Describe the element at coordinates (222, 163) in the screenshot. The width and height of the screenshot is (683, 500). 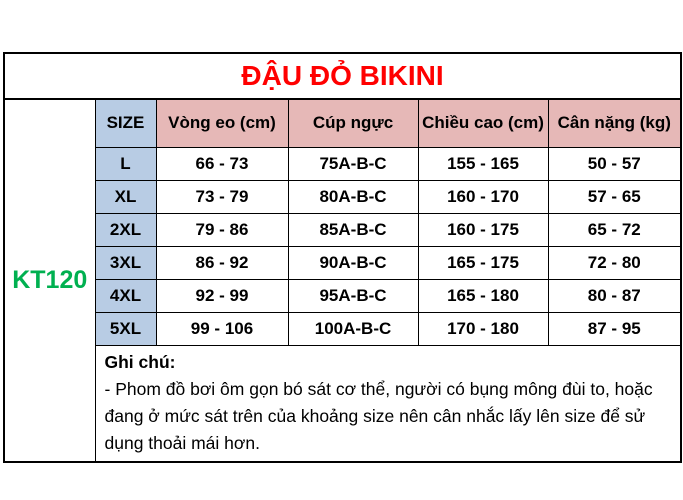
I see `waist-cell: 66 - 73` at that location.